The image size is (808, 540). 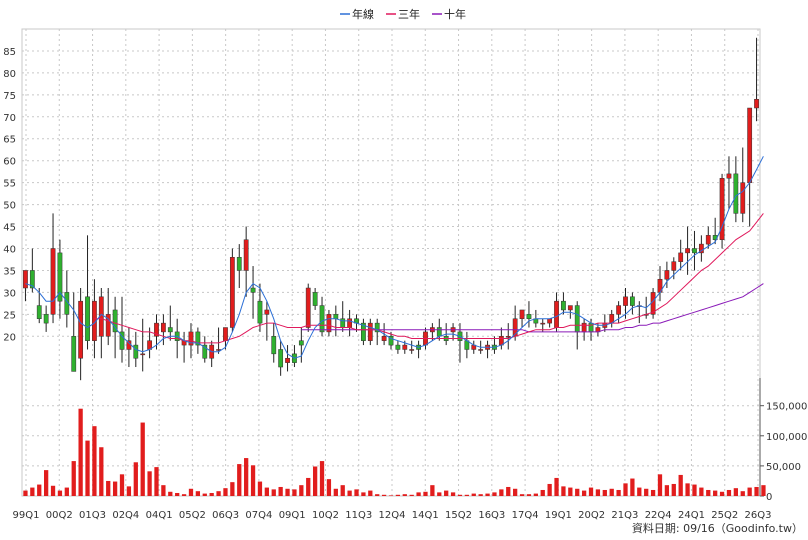 I want to click on volume-tick-label: 50,000, so click(x=783, y=467).